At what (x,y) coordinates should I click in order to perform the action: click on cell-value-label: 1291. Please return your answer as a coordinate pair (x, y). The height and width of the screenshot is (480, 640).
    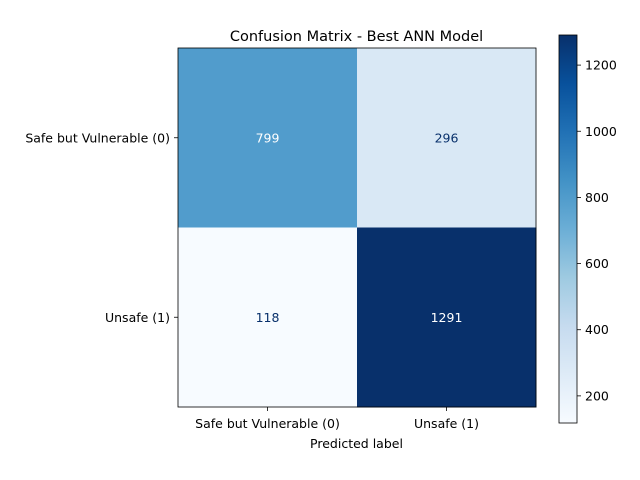
    Looking at the image, I should click on (447, 317).